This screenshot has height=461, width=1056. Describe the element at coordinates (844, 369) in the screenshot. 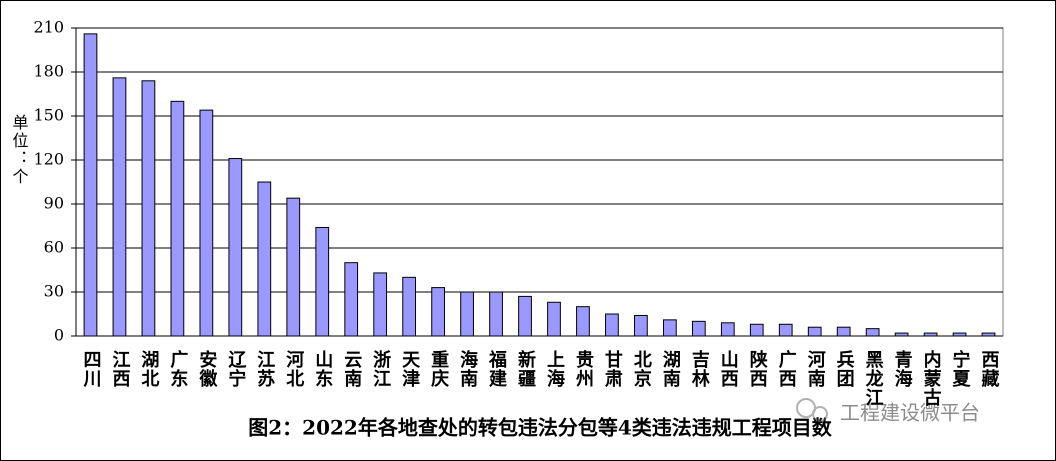

I see `x-tick-label: 兵团` at that location.